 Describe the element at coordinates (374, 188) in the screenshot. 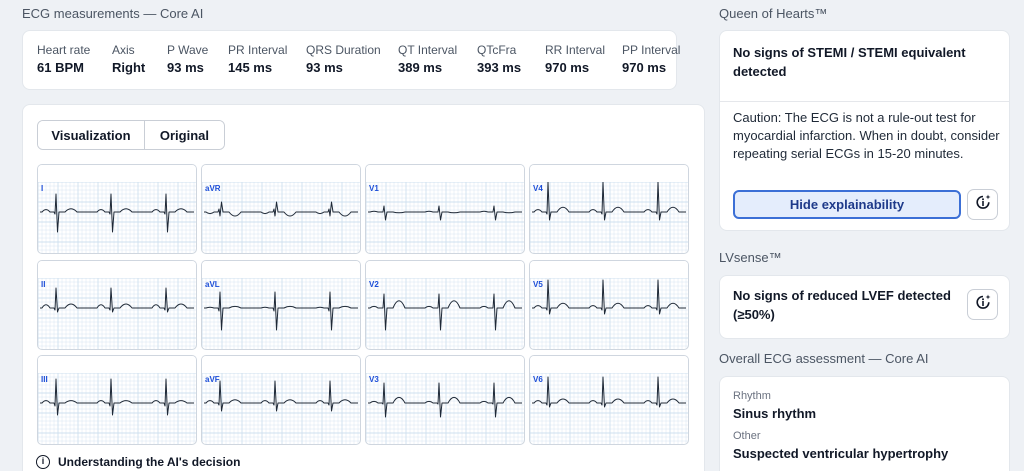

I see `ecg-lead-label: V1` at that location.